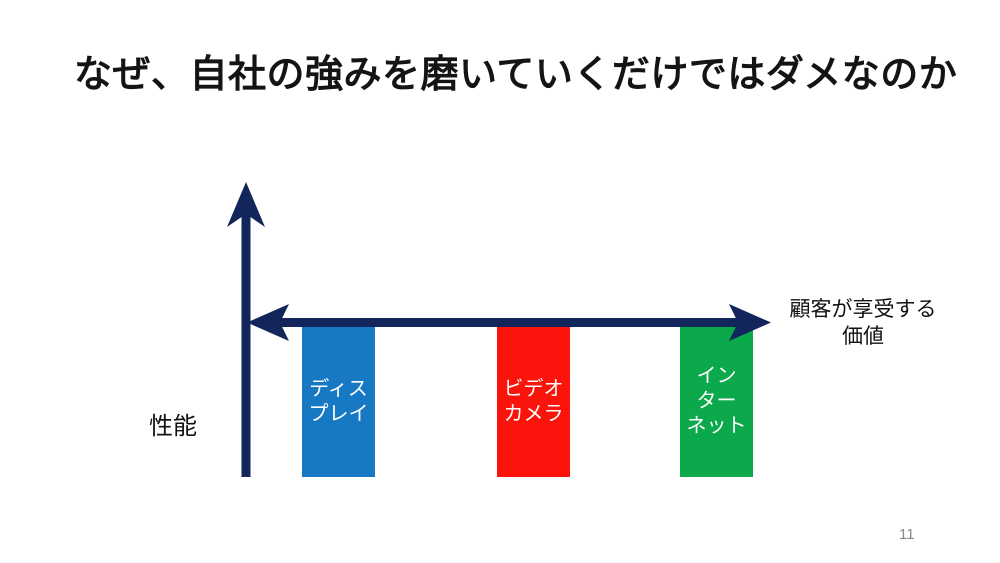 This screenshot has width=1000, height=563. I want to click on y-axis-arrowhead-icon, so click(246, 204).